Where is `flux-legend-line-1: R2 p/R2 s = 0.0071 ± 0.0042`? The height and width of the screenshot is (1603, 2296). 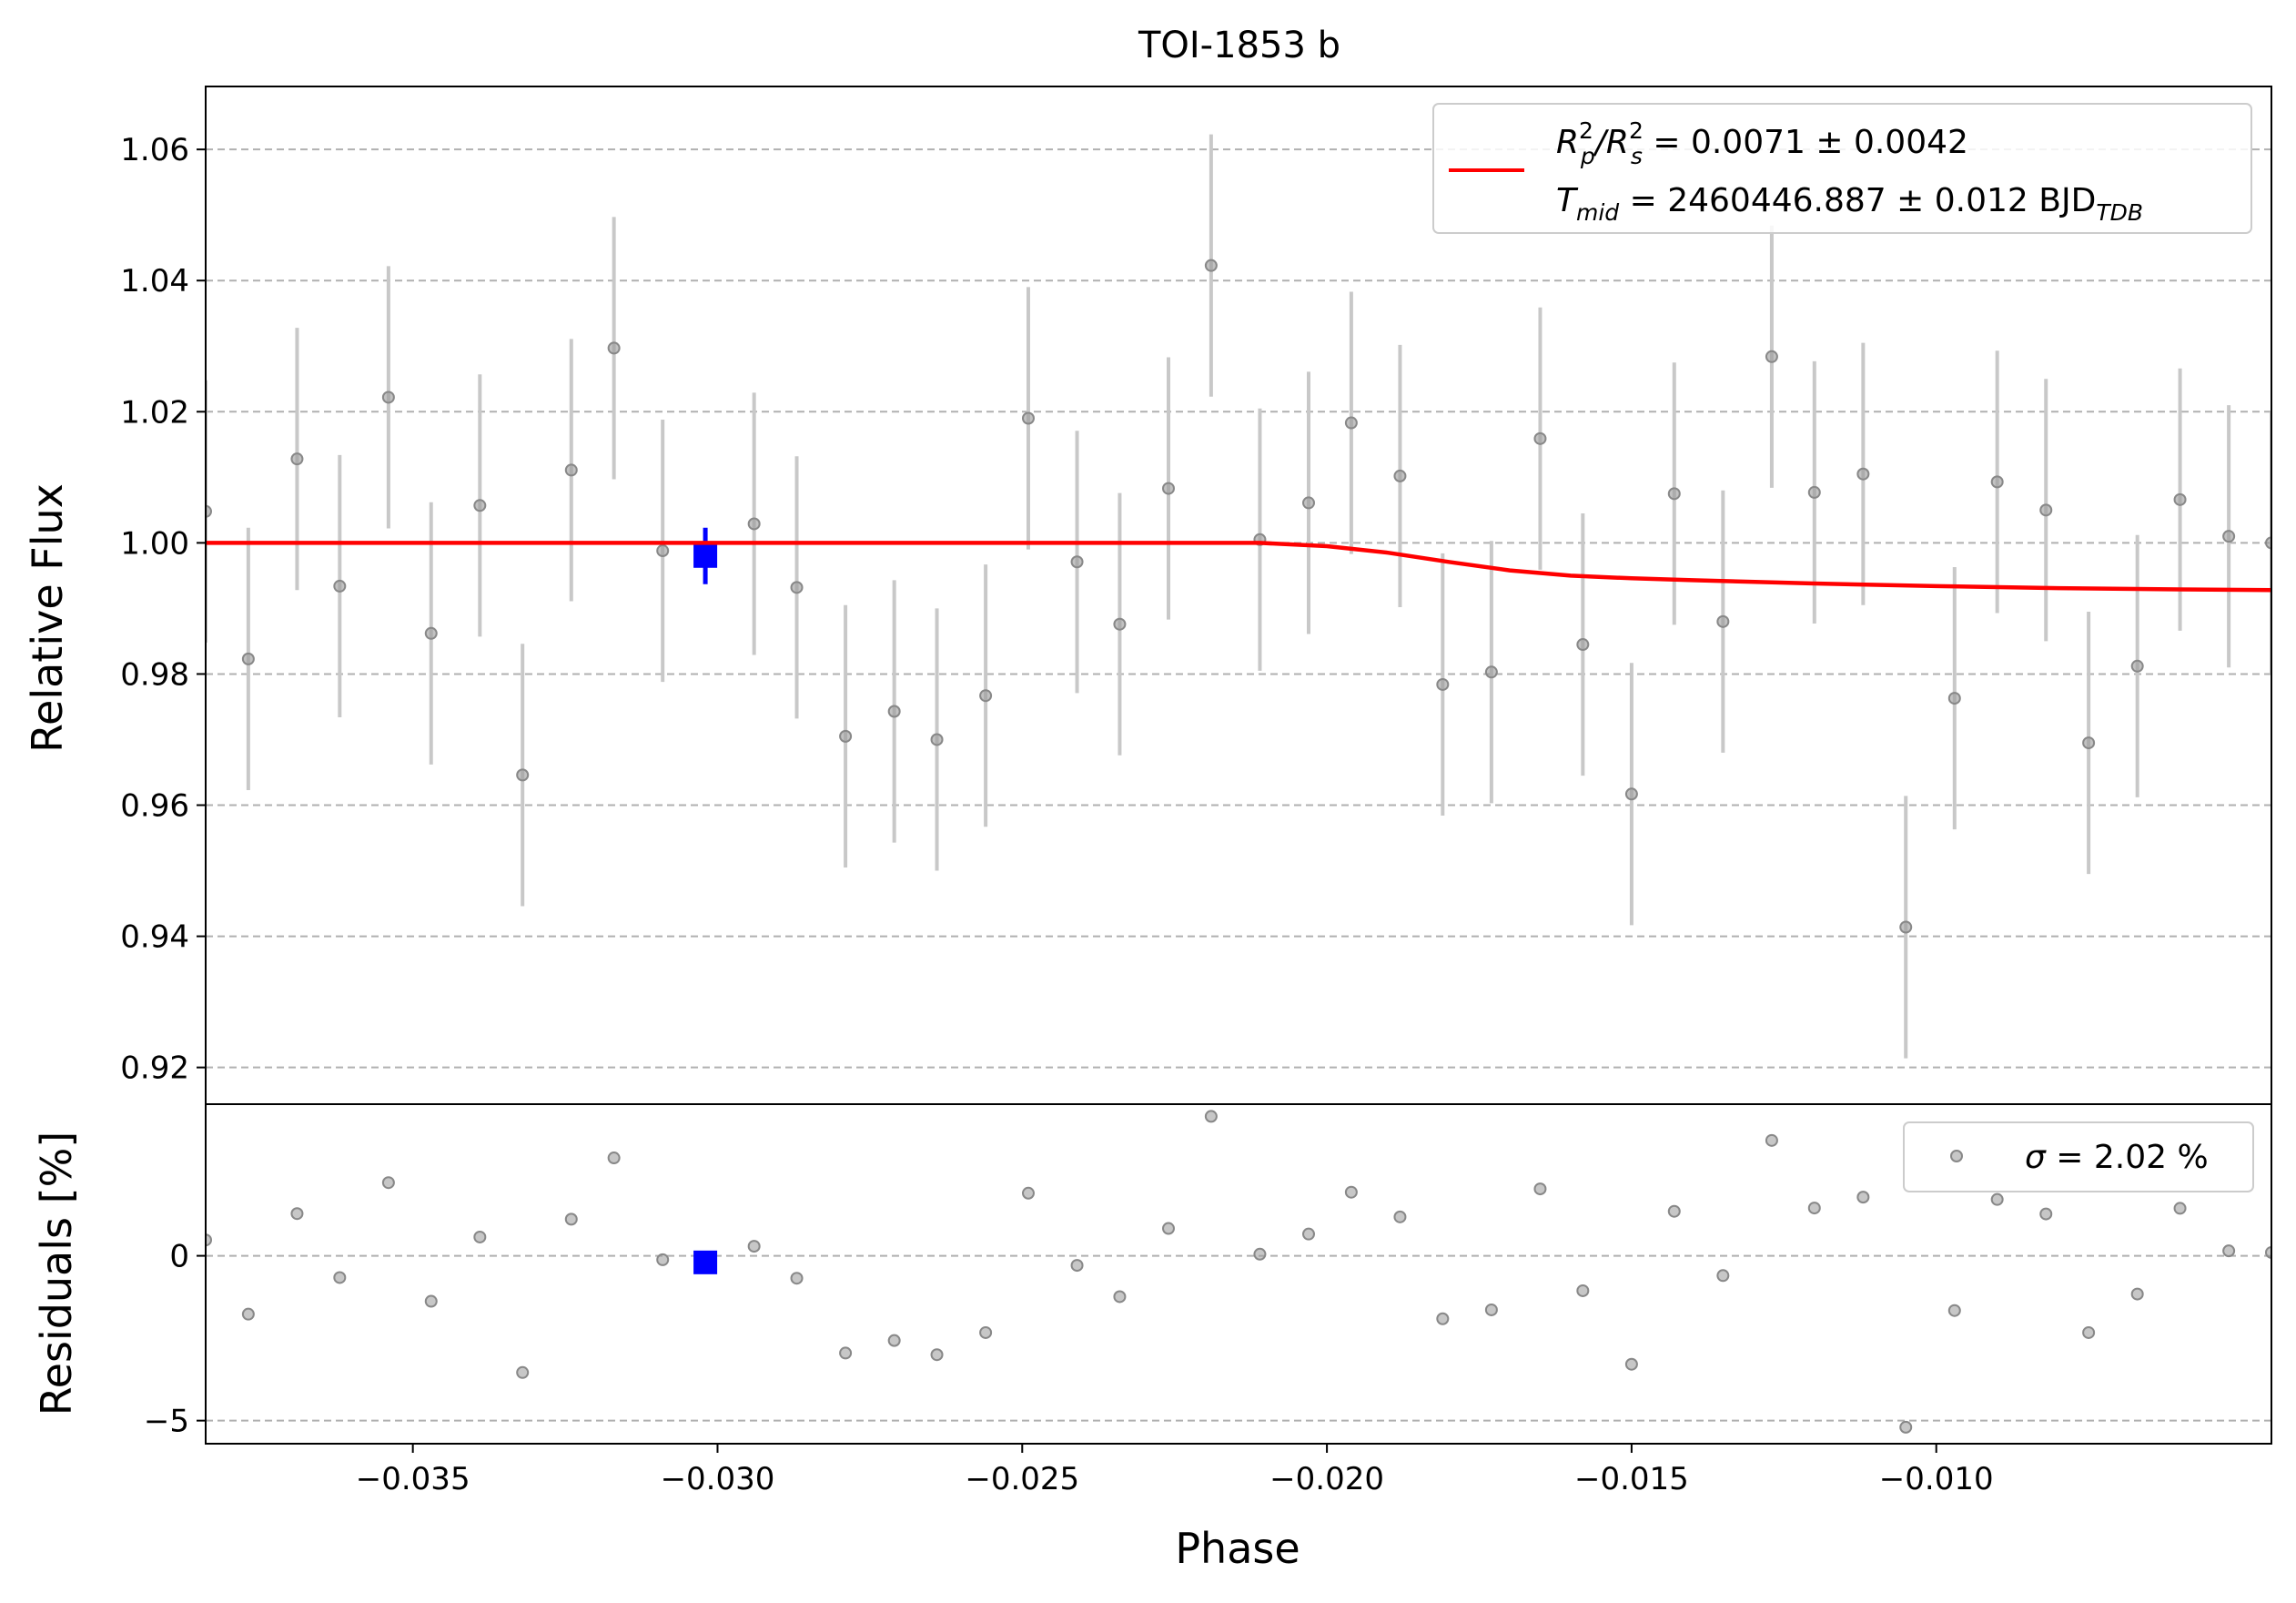 flux-legend-line-1: R2 p/R2 s = 0.0071 ± 0.0042 is located at coordinates (1762, 143).